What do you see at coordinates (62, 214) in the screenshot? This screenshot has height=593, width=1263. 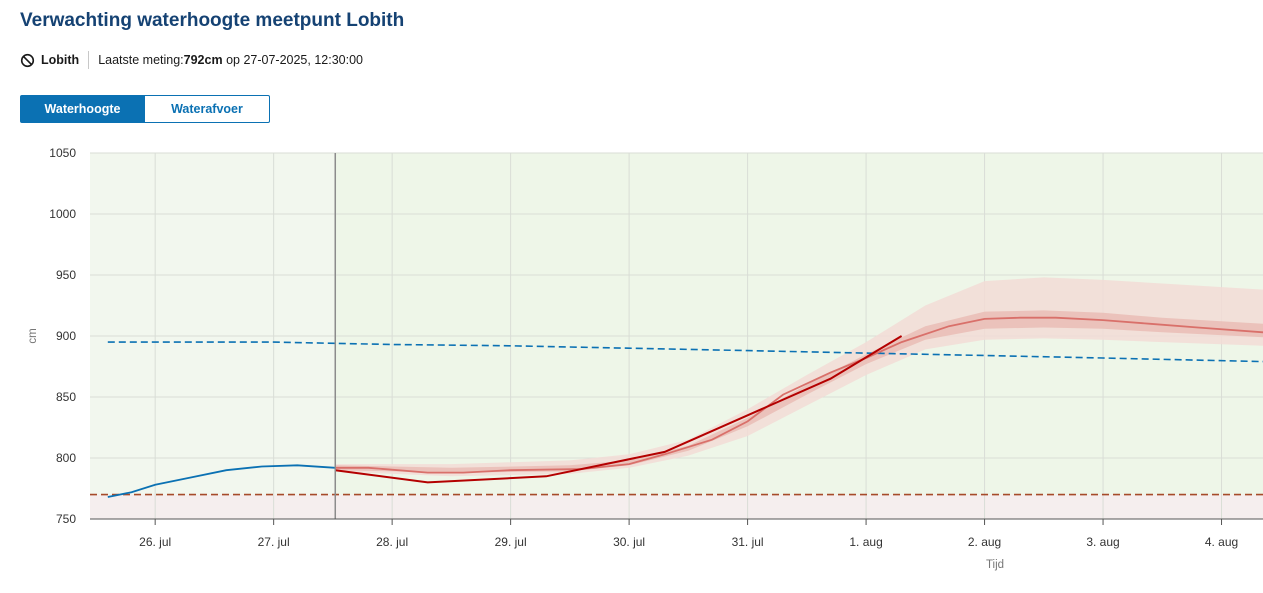 I see `y-tick-label: 1000` at bounding box center [62, 214].